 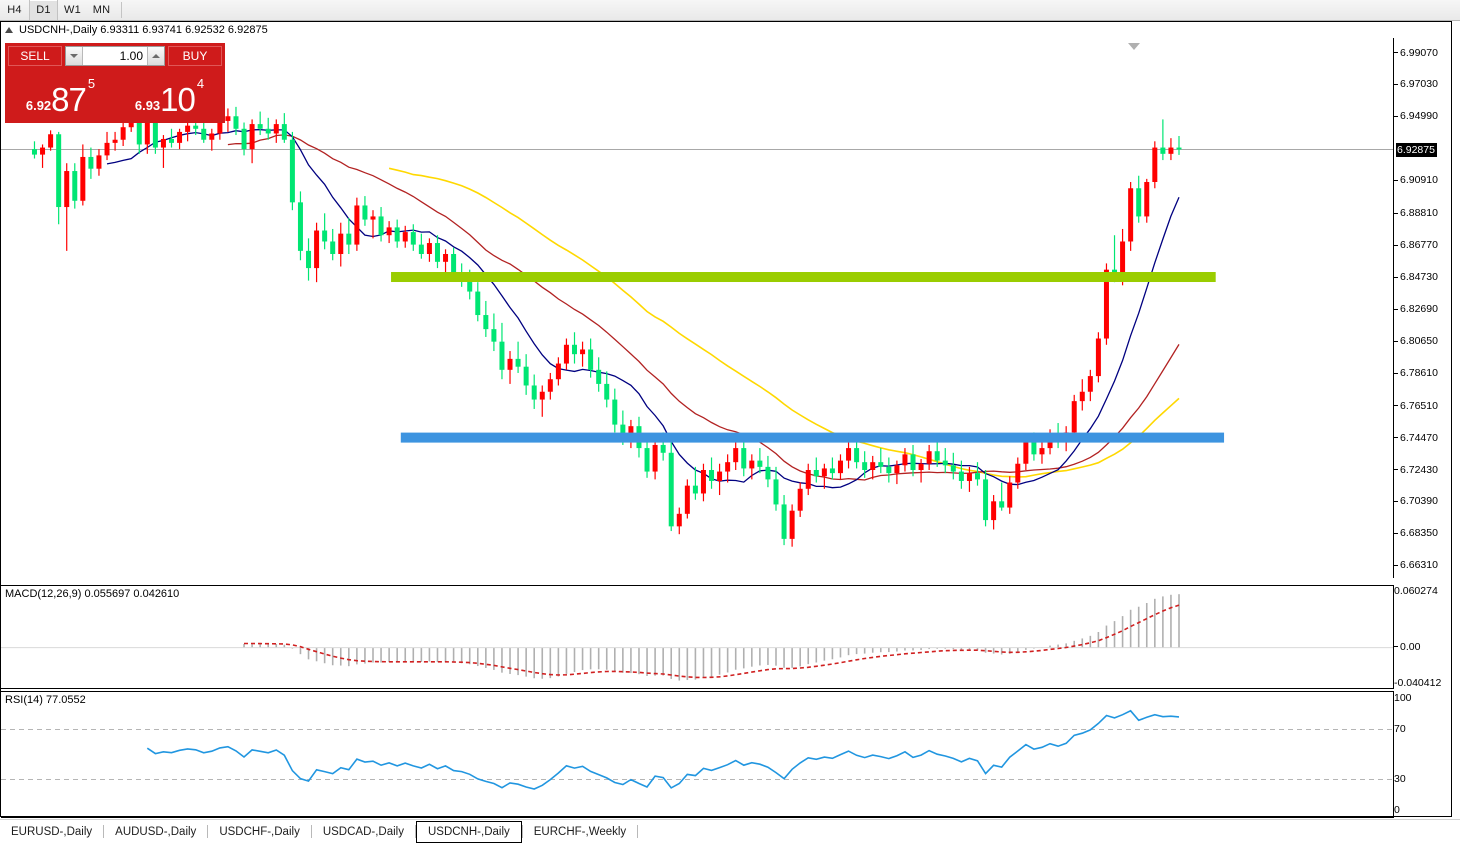 What do you see at coordinates (1416, 565) in the screenshot?
I see `price-tick: 6.66310` at bounding box center [1416, 565].